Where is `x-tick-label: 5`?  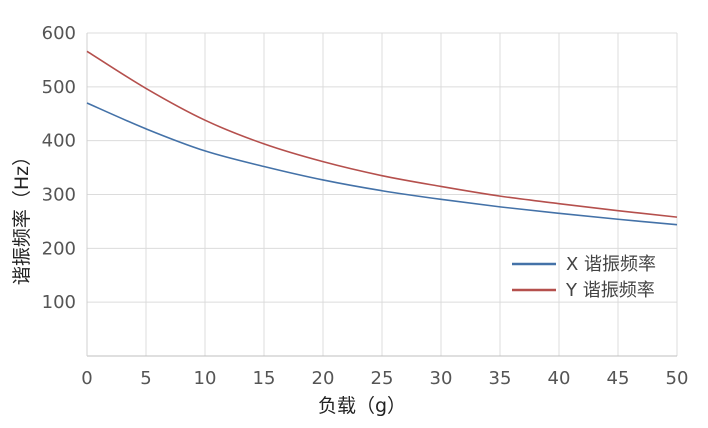 x-tick-label: 5 is located at coordinates (145, 378).